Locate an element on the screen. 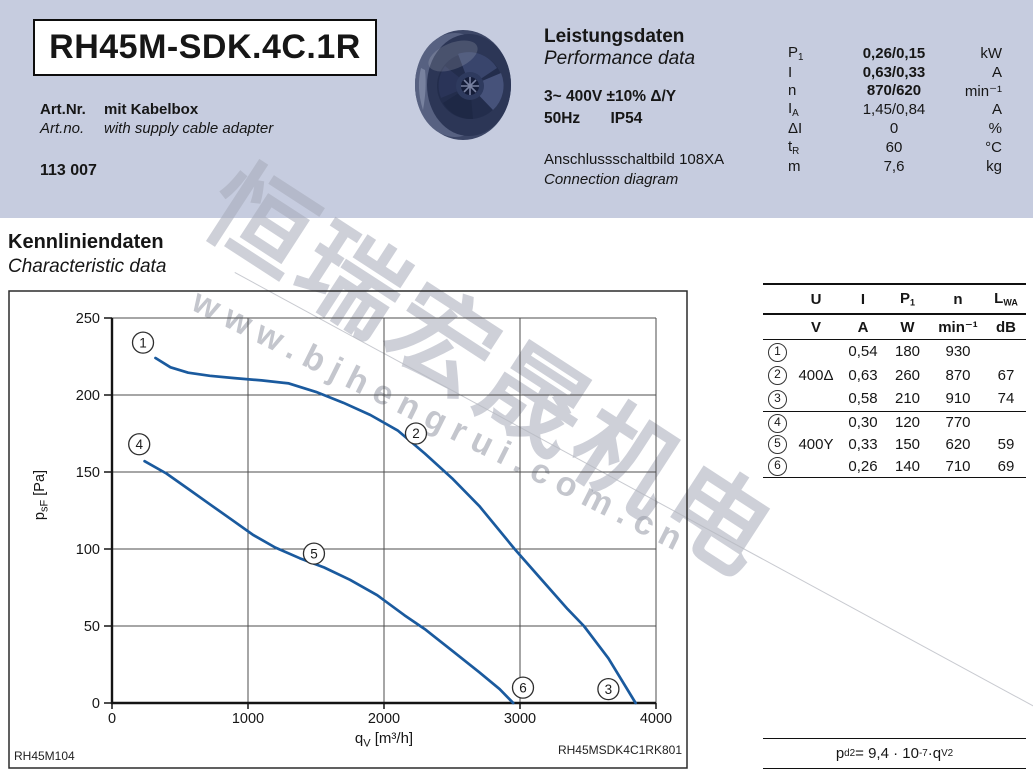  perf-value: 60 is located at coordinates (894, 147).